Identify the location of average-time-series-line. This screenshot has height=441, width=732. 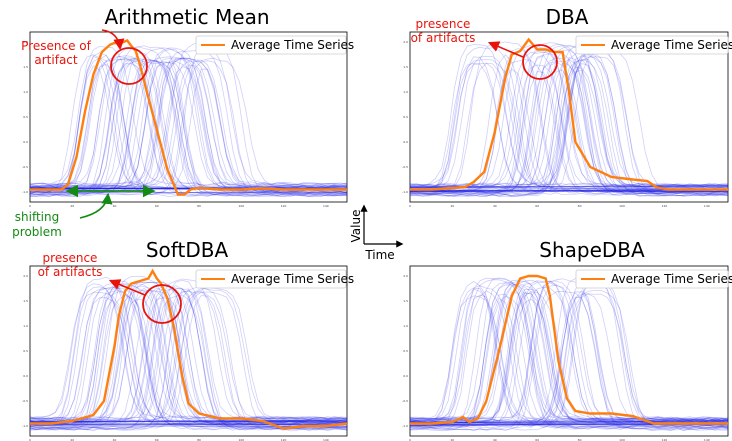
(569, 349).